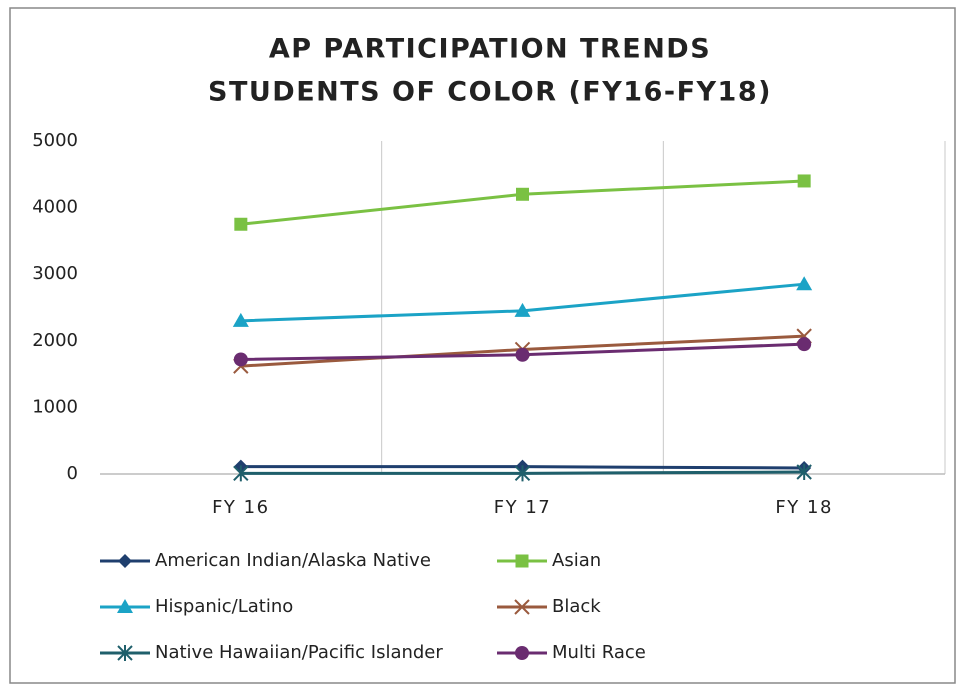 The width and height of the screenshot is (966, 689). What do you see at coordinates (576, 606) in the screenshot?
I see `legend-label: Black` at bounding box center [576, 606].